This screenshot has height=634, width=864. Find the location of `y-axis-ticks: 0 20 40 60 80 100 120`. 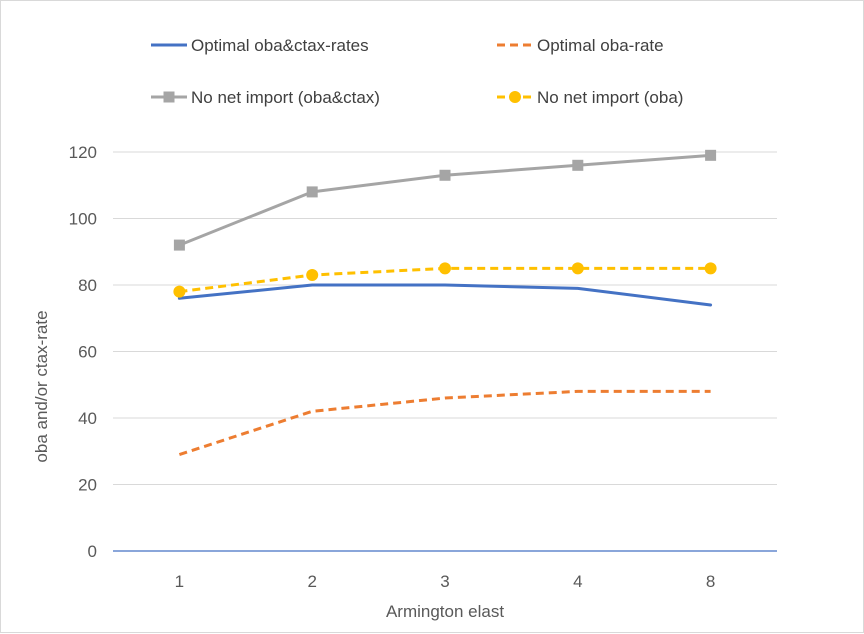

y-axis-ticks: 0 20 40 60 80 100 120 is located at coordinates (83, 352).